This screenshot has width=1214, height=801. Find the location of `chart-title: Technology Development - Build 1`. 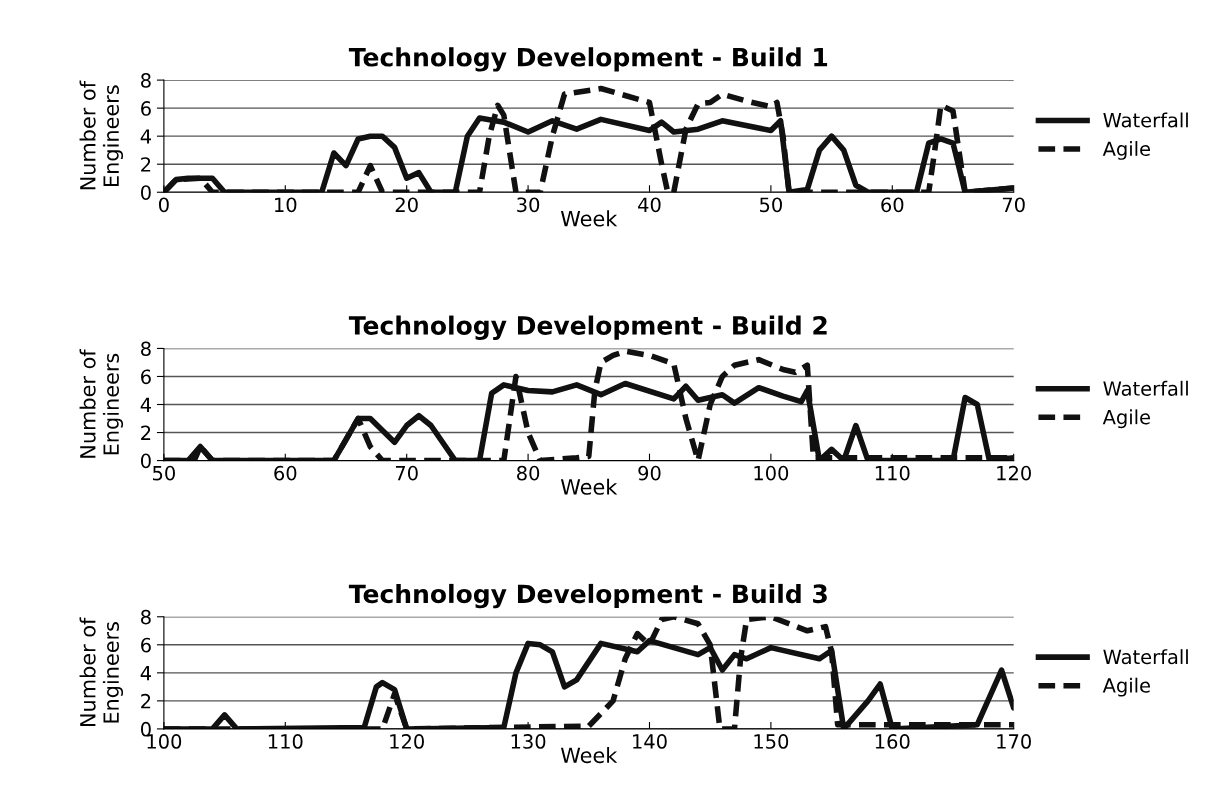

chart-title: Technology Development - Build 1 is located at coordinates (588, 59).